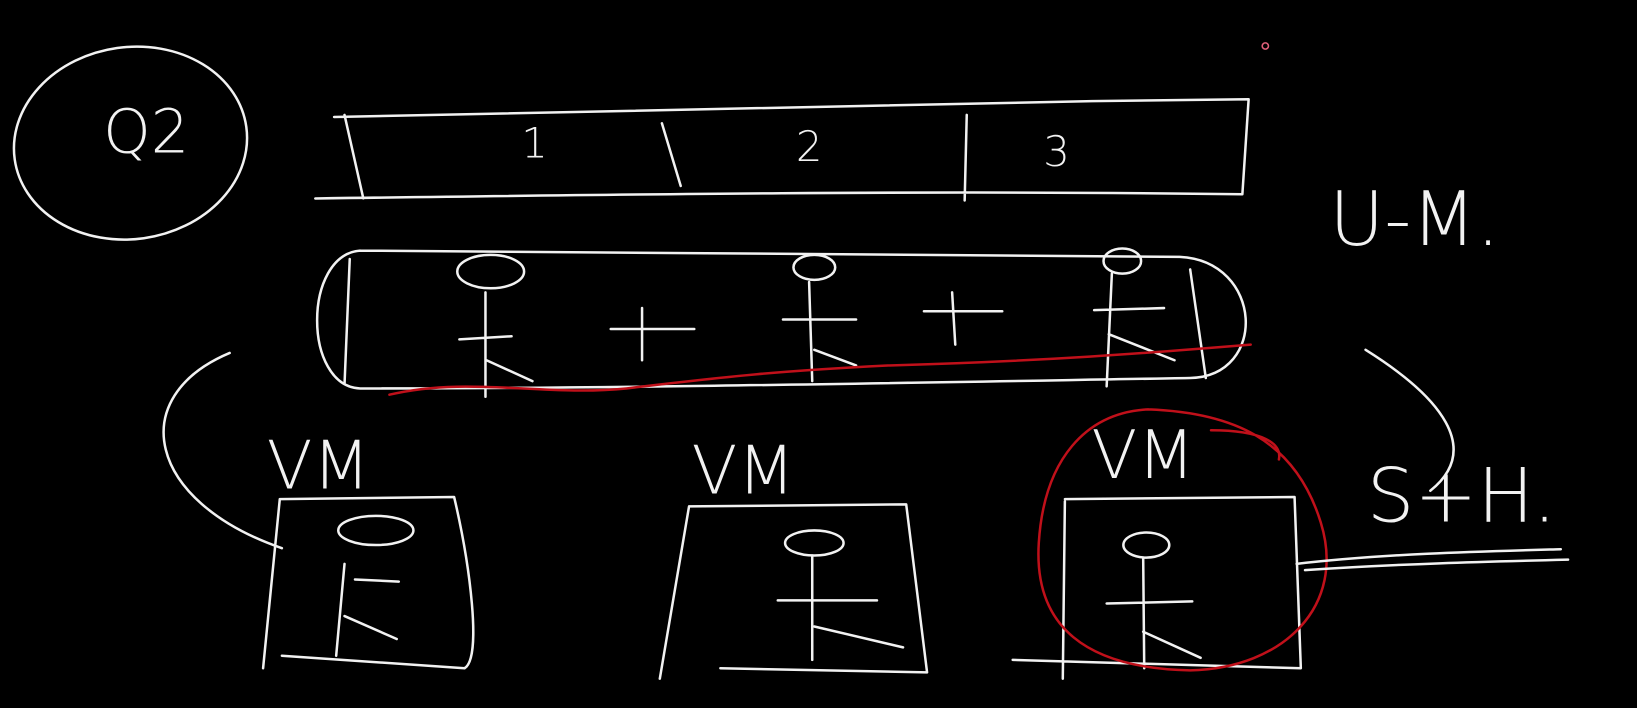 This screenshot has width=1637, height=708. Describe the element at coordinates (1432, 559) in the screenshot. I see `underline` at that location.